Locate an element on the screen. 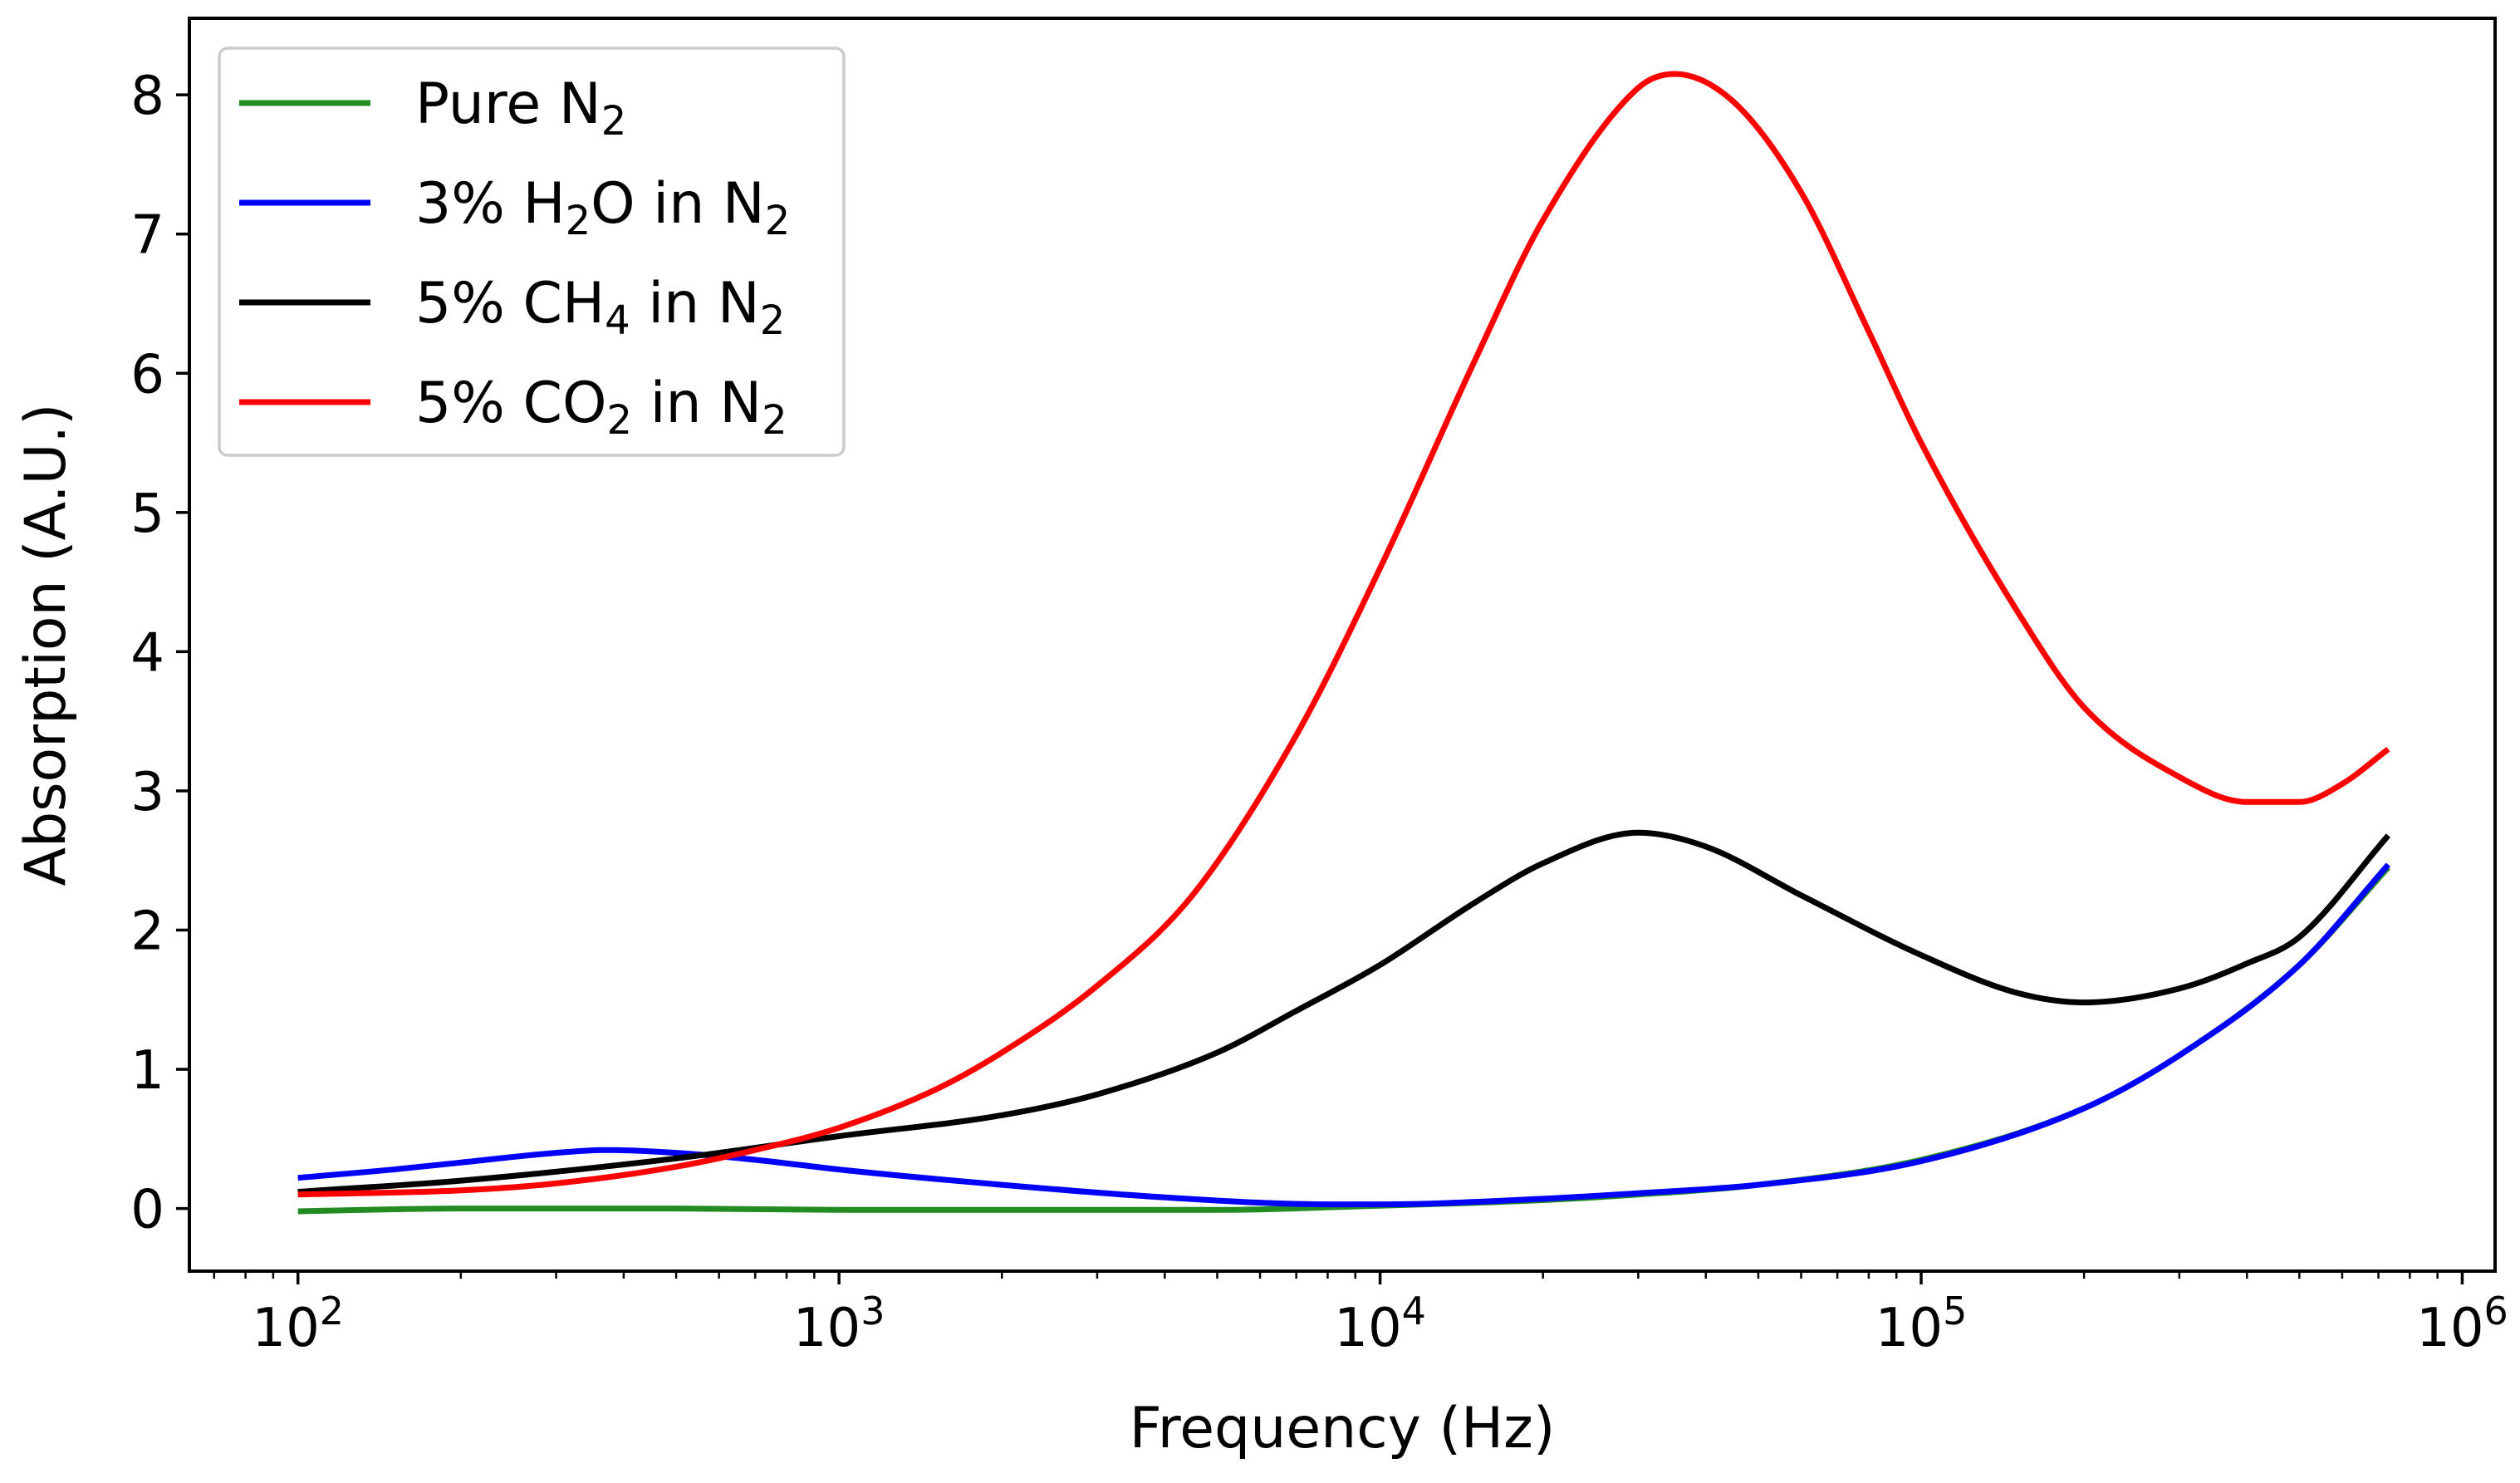 Image resolution: width=2520 pixels, height=1483 pixels. legend-label: 5% CO2 in N2 is located at coordinates (601, 408).